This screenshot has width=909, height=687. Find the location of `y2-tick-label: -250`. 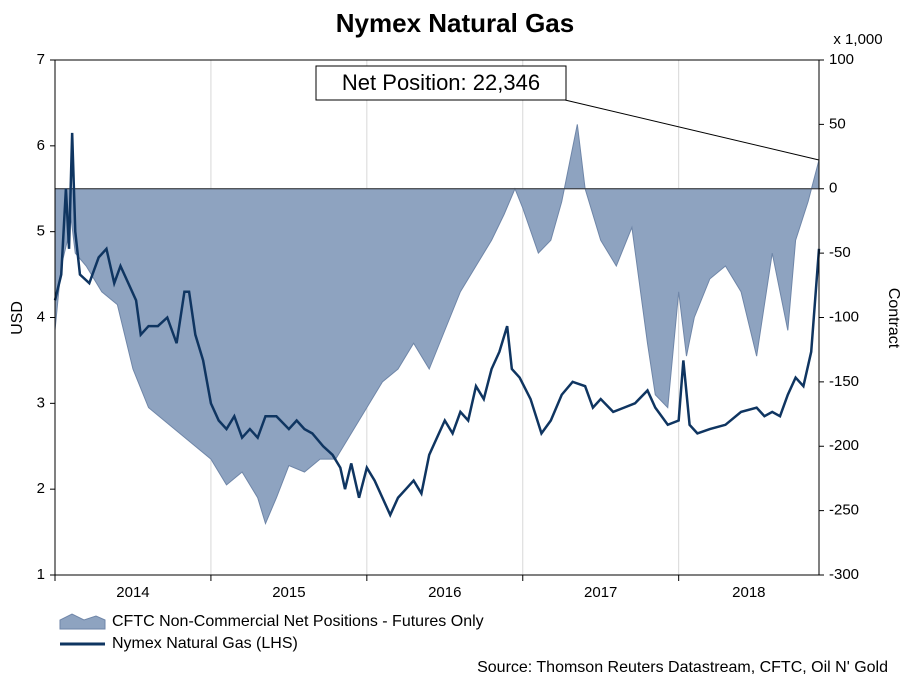

y2-tick-label: -250 is located at coordinates (844, 510).